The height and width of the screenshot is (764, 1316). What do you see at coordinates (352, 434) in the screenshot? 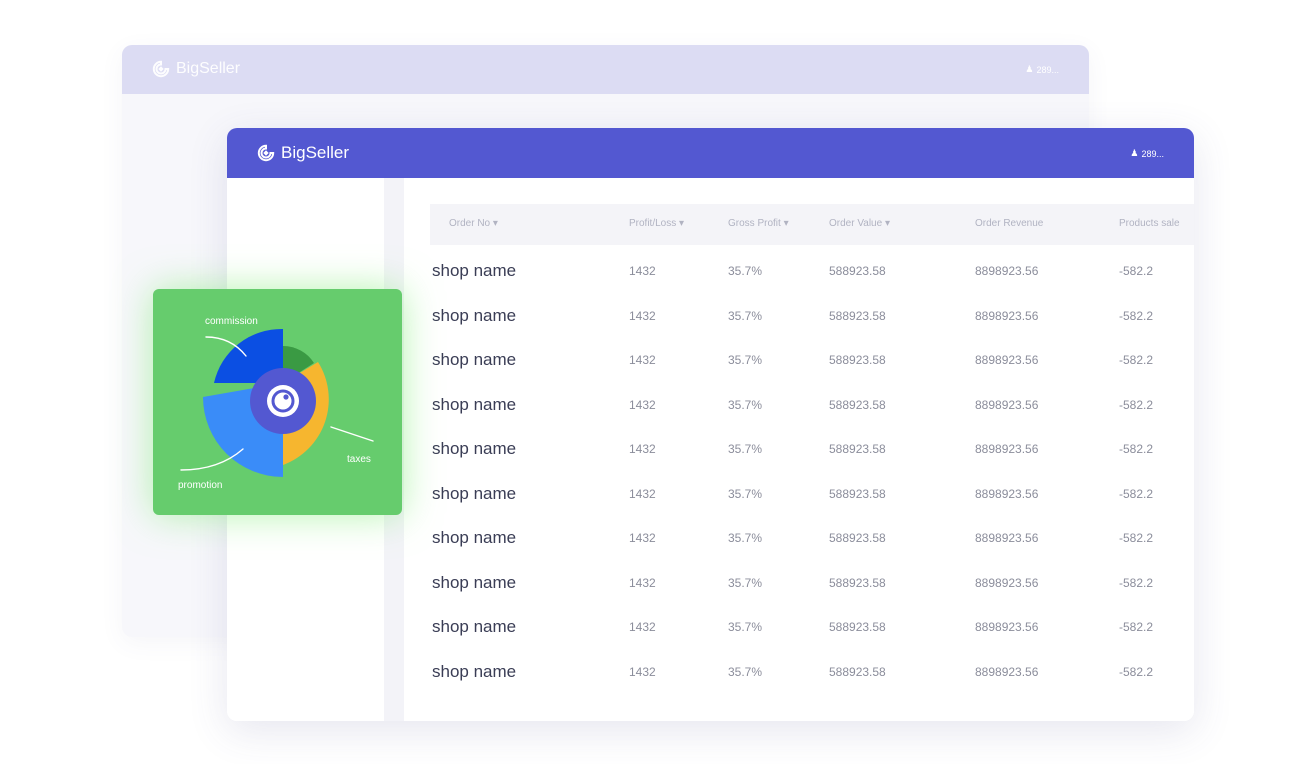
I see `taxes-leader-line` at bounding box center [352, 434].